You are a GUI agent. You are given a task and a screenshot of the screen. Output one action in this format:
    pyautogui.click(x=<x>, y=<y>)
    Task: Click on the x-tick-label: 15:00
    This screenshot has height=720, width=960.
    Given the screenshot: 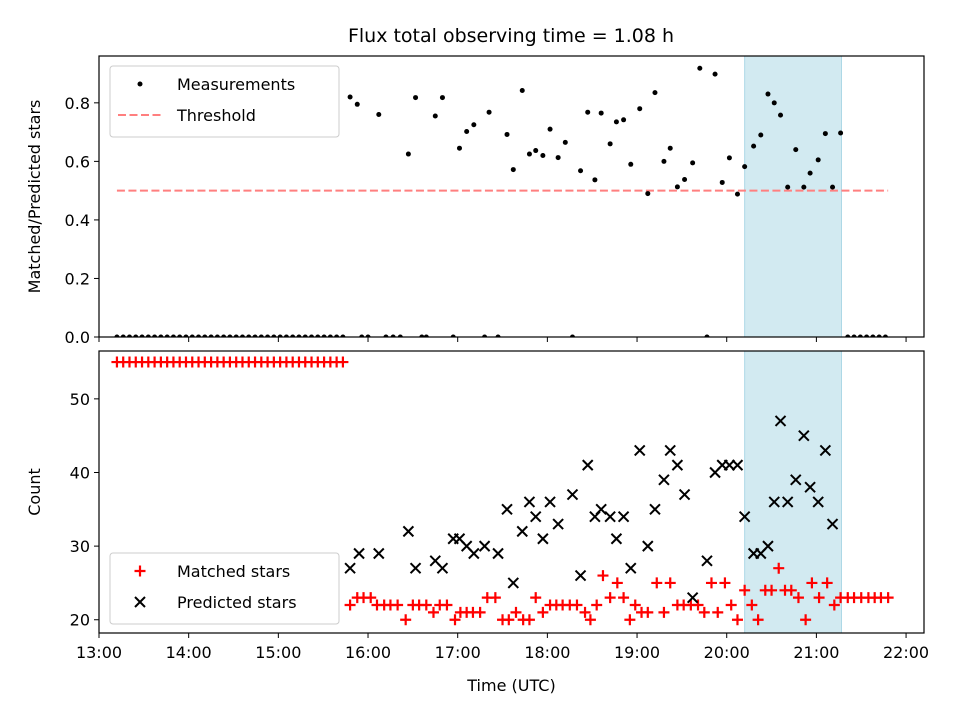 What is the action you would take?
    pyautogui.click(x=278, y=652)
    